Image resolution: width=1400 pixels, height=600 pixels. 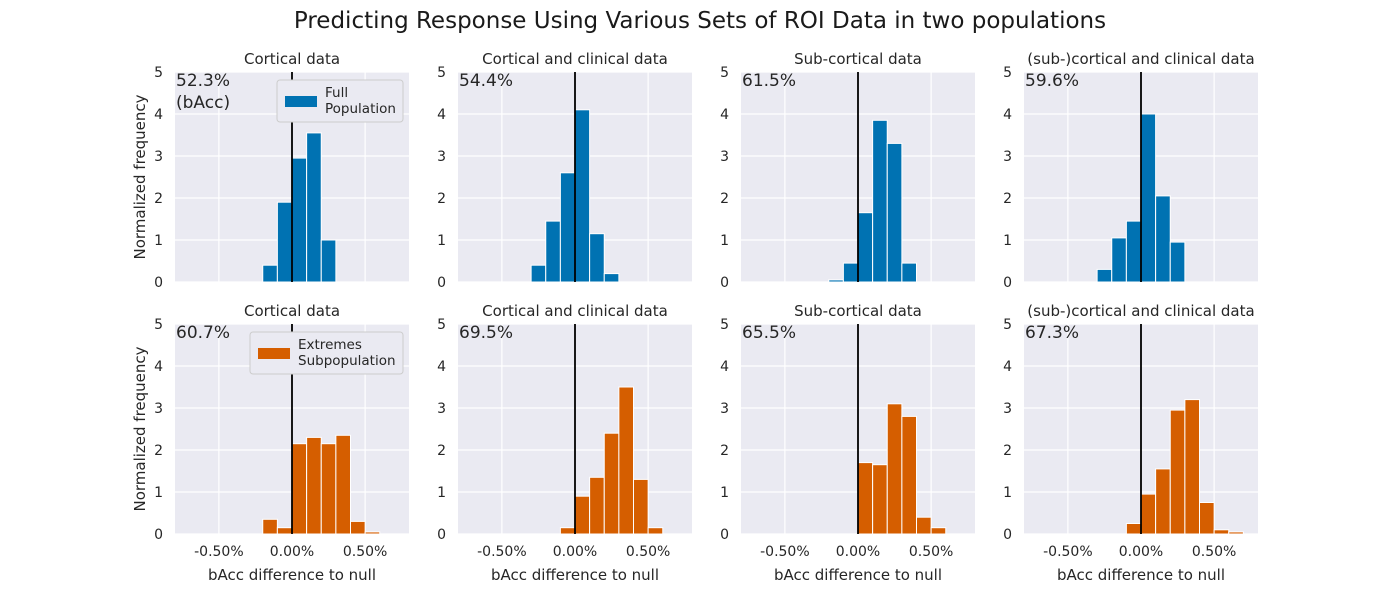 I want to click on subplot-title: Cortical data, so click(x=292, y=311).